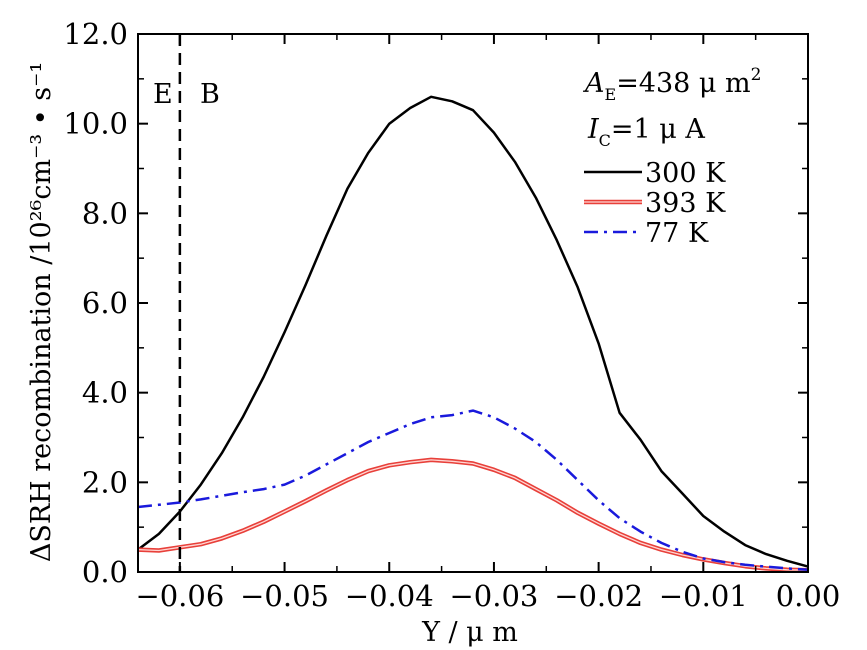 The image size is (867, 650). Describe the element at coordinates (808, 596) in the screenshot. I see `x-tick-label: 0.00` at that location.